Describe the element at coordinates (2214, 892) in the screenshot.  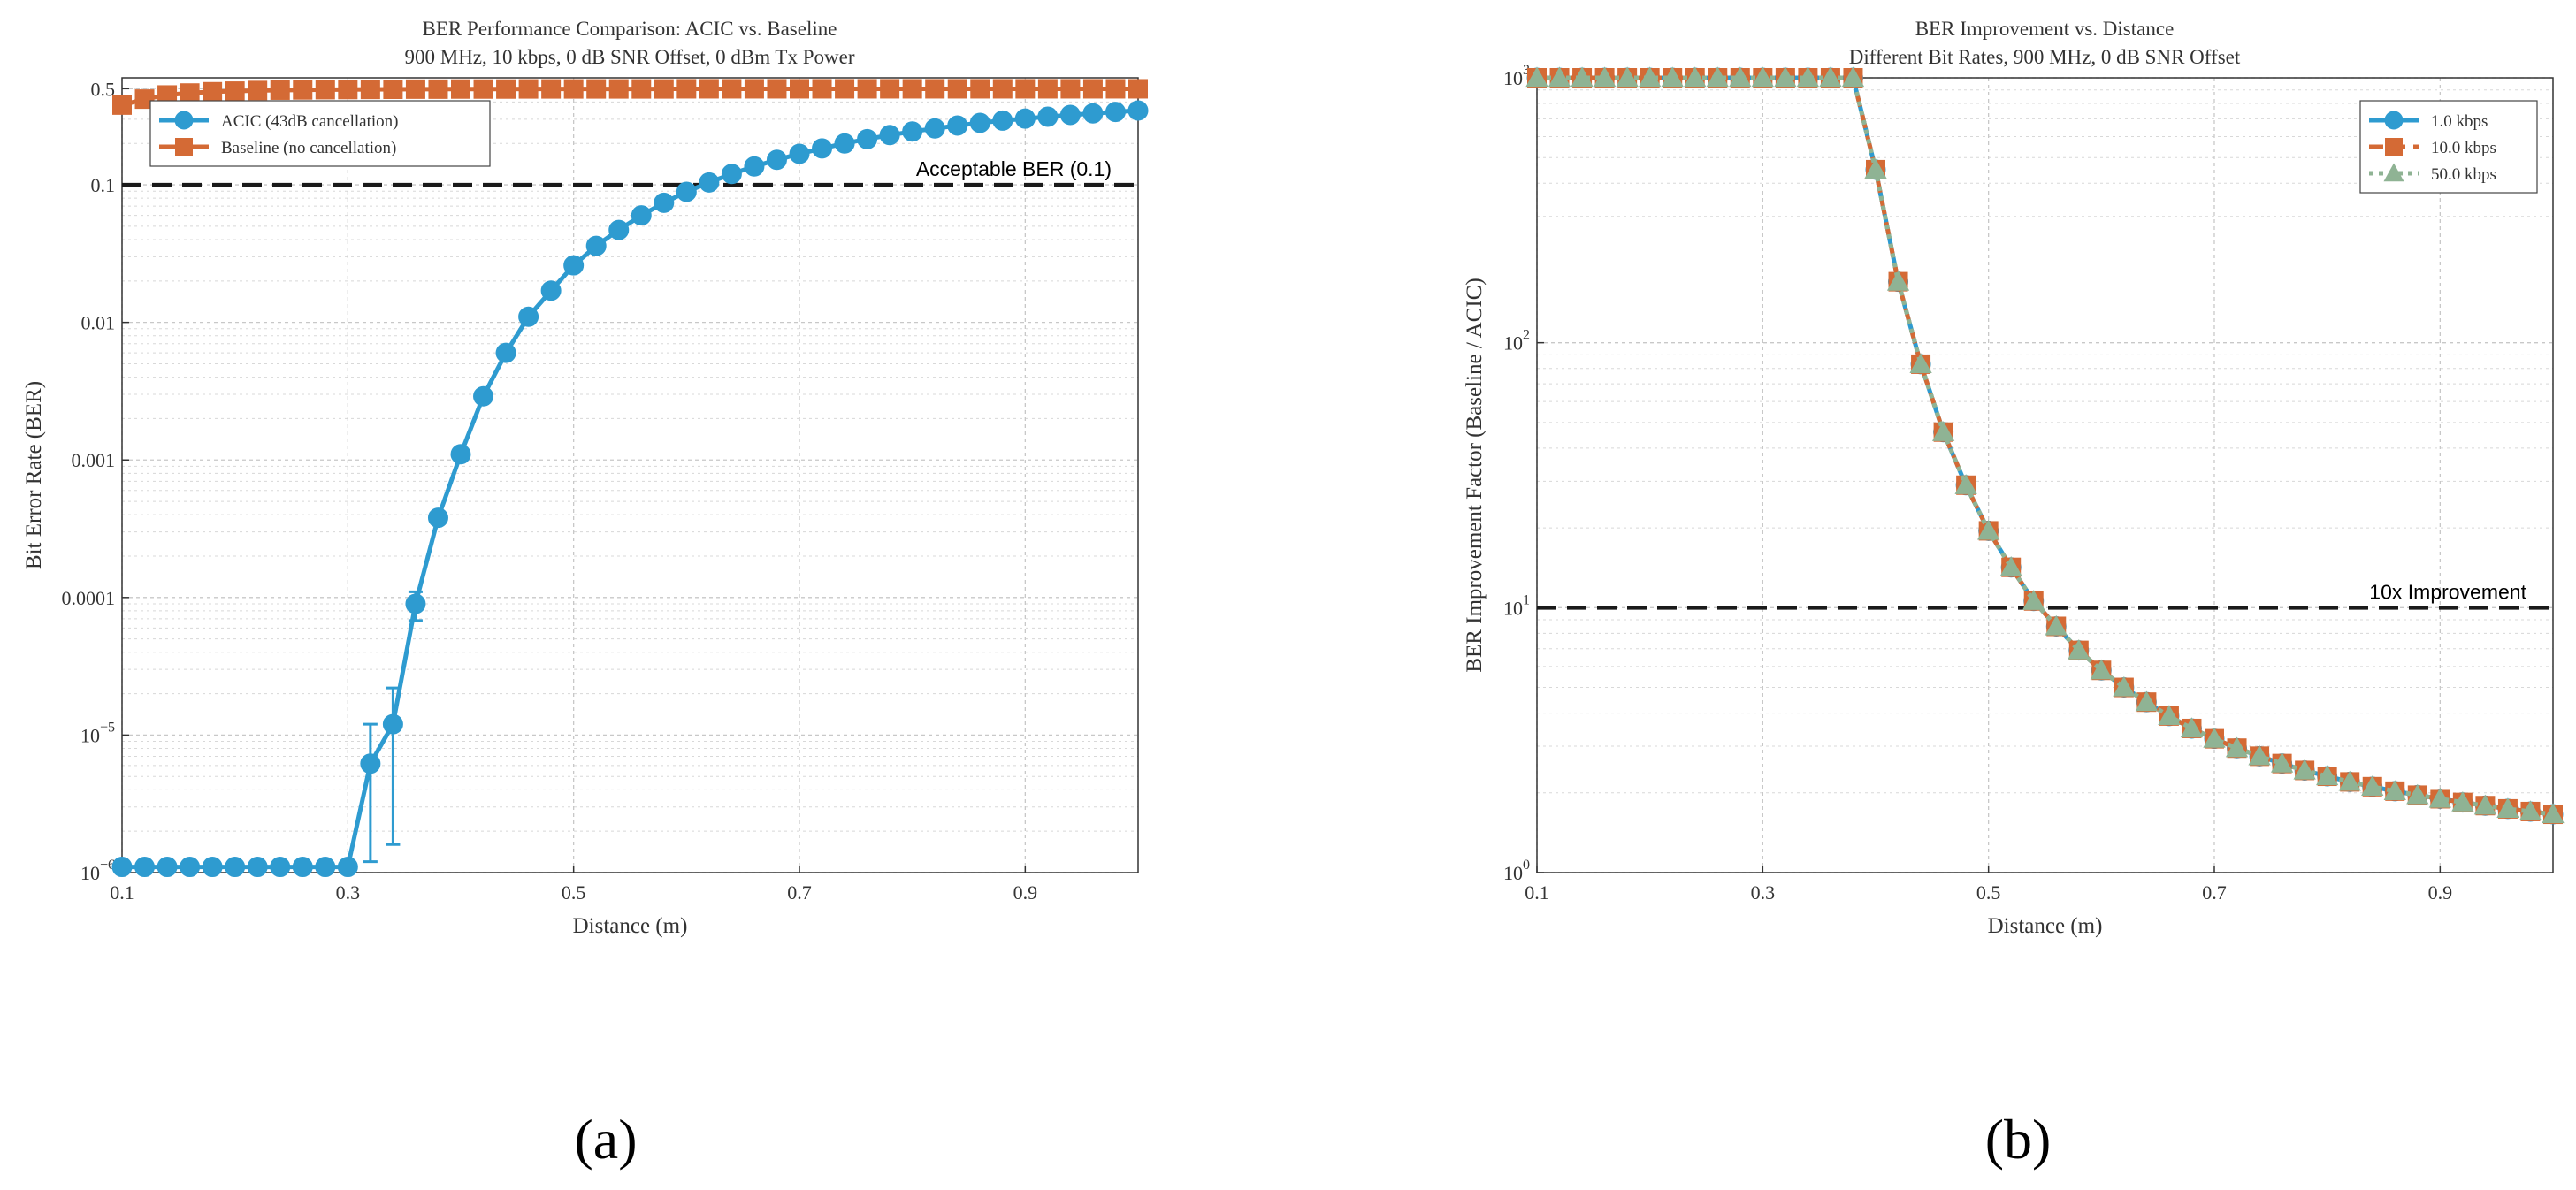
I see `x-tick-label: 0.7` at that location.